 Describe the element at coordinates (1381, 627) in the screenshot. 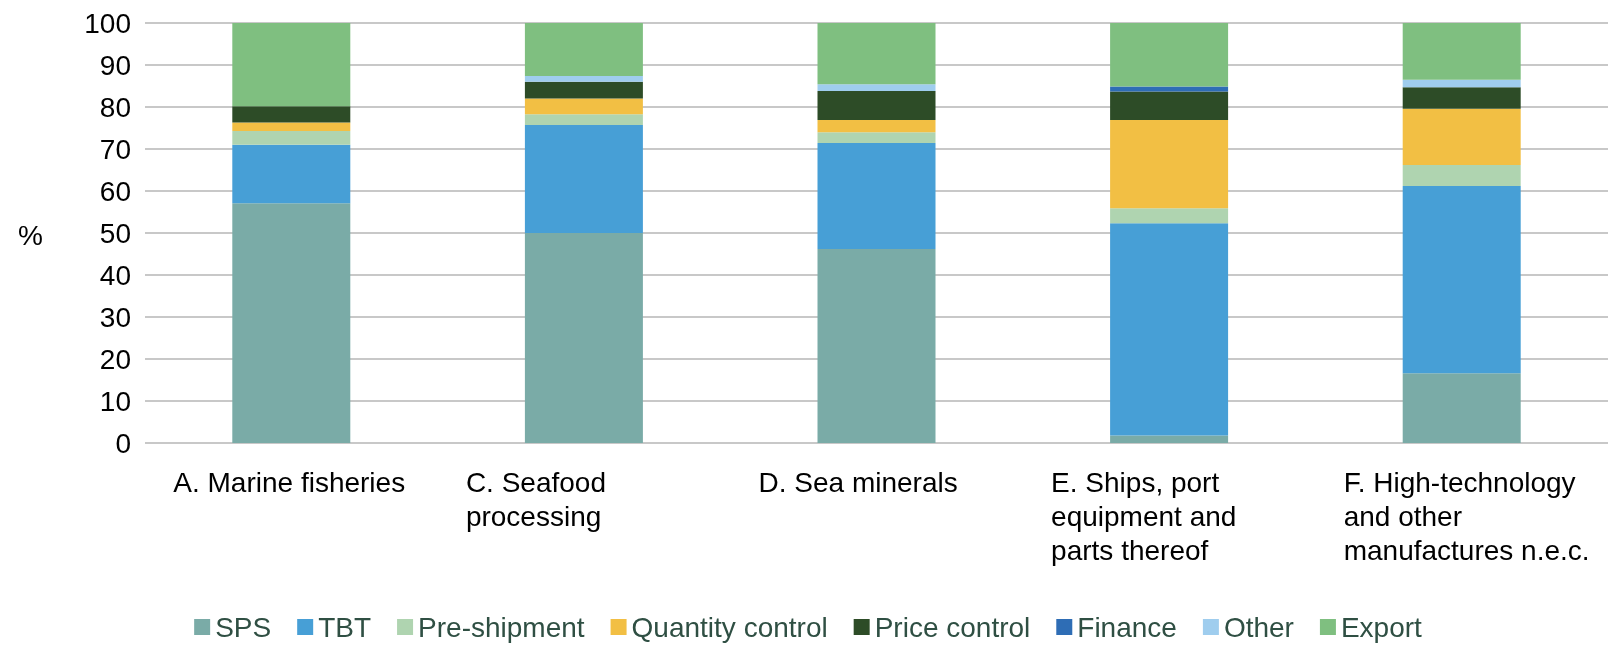

I see `legend-label: Export` at that location.